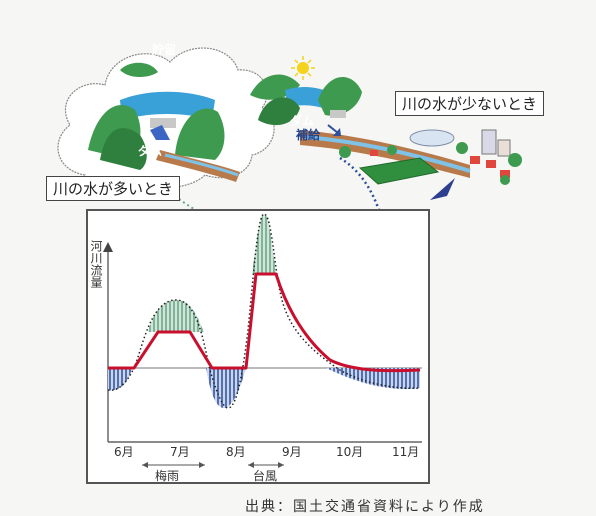  Describe the element at coordinates (166, 118) in the screenshot. I see `rainy-dam-scene` at that location.